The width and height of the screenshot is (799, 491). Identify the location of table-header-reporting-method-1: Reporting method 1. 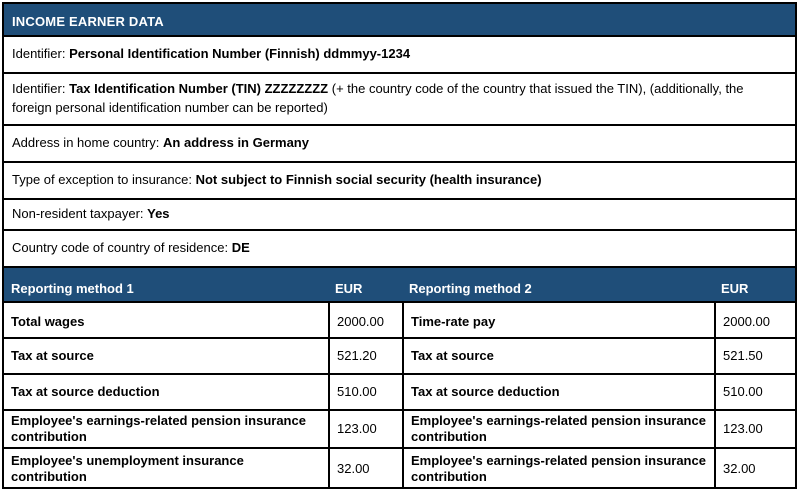
(72, 288).